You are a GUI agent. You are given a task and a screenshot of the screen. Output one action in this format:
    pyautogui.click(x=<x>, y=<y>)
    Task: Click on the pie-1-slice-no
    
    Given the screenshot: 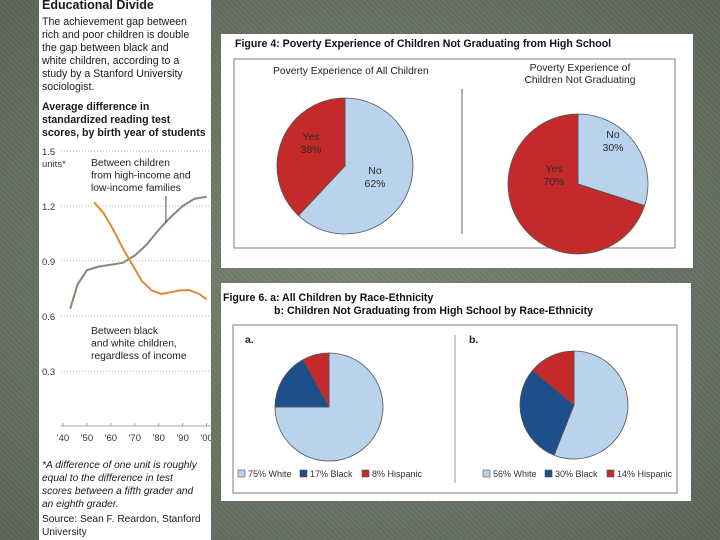 What is the action you would take?
    pyautogui.click(x=355, y=166)
    